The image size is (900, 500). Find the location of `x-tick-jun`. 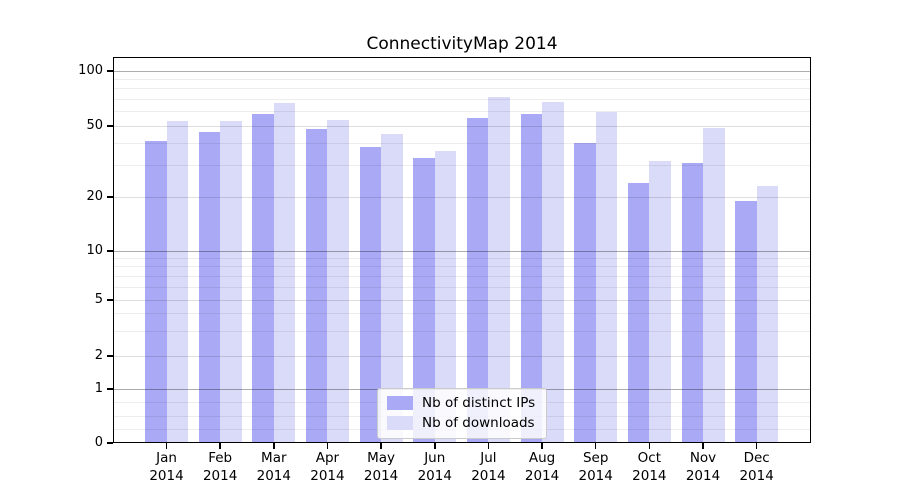

x-tick-jun is located at coordinates (434, 446).